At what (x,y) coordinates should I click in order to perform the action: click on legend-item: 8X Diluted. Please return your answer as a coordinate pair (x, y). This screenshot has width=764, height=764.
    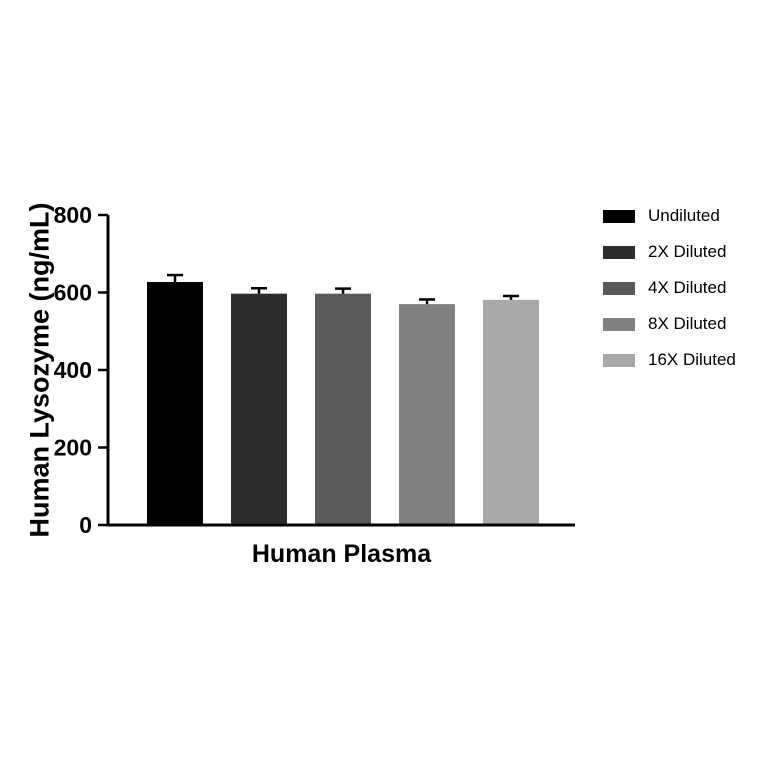
    Looking at the image, I should click on (669, 324).